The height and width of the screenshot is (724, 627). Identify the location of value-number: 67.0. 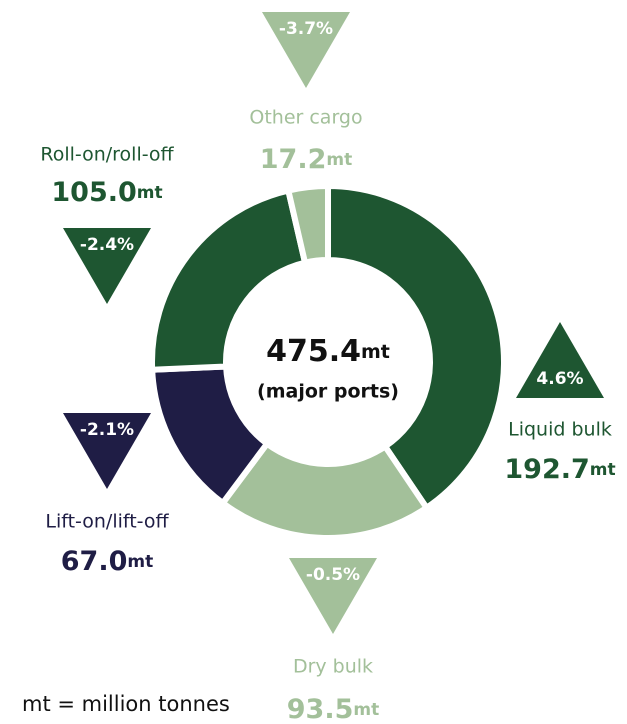
(94, 561).